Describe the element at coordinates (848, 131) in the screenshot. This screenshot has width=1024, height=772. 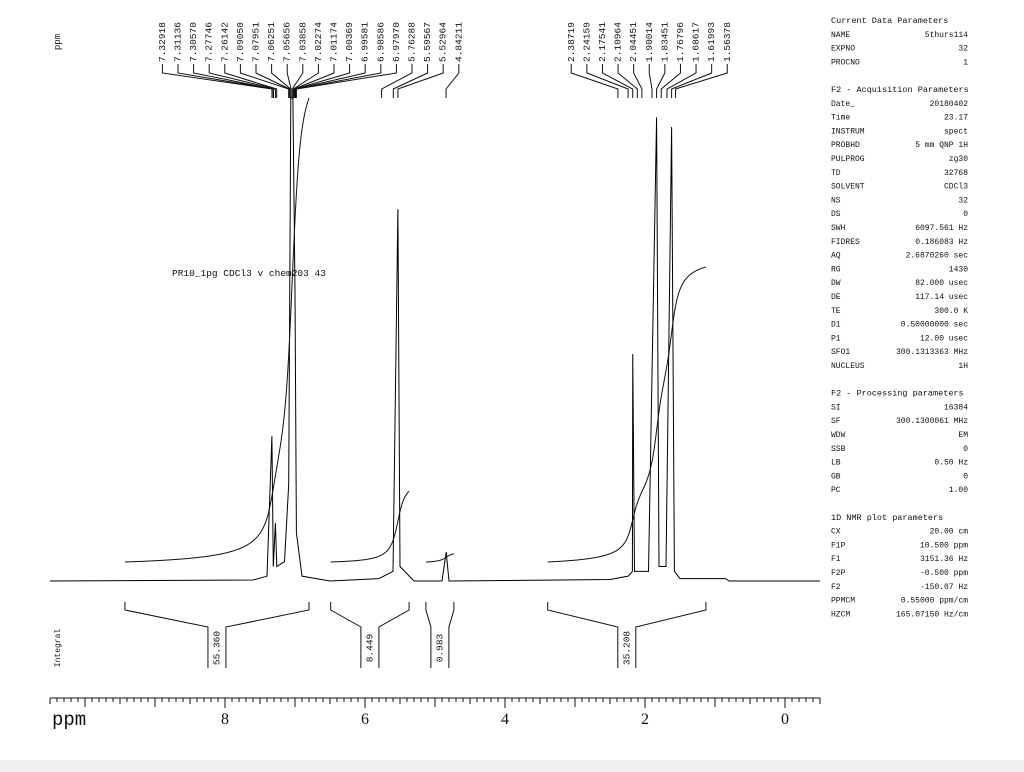
I see `param-key: INSTRUM` at that location.